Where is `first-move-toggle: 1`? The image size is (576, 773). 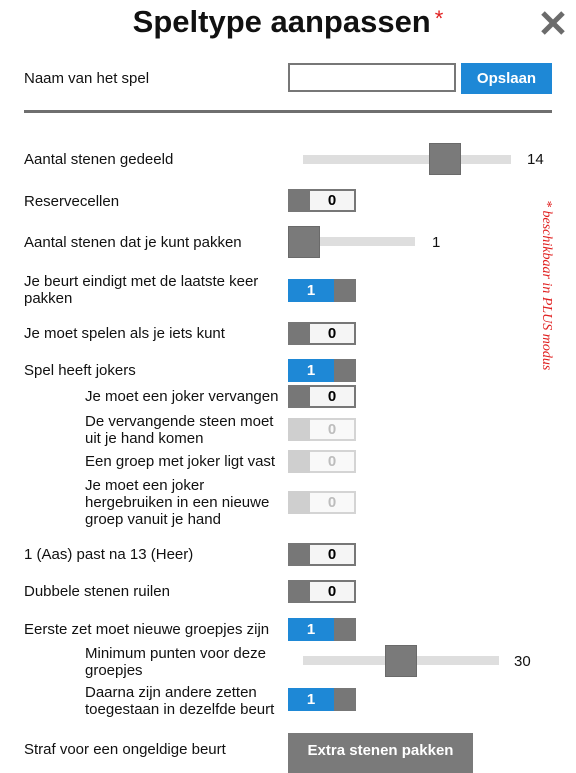
first-move-toggle: 1 is located at coordinates (322, 629).